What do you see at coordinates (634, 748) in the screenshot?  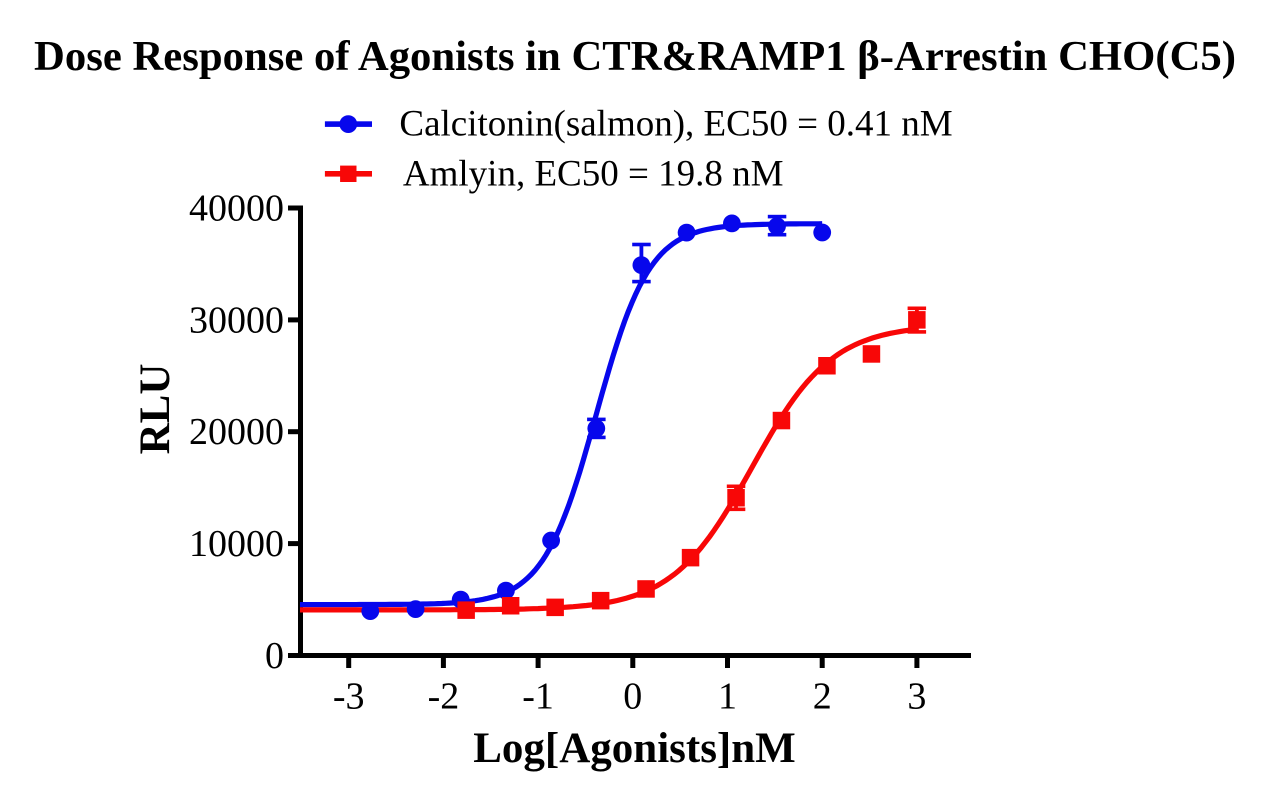 I see `svg-text: Log[Agonists]nM` at bounding box center [634, 748].